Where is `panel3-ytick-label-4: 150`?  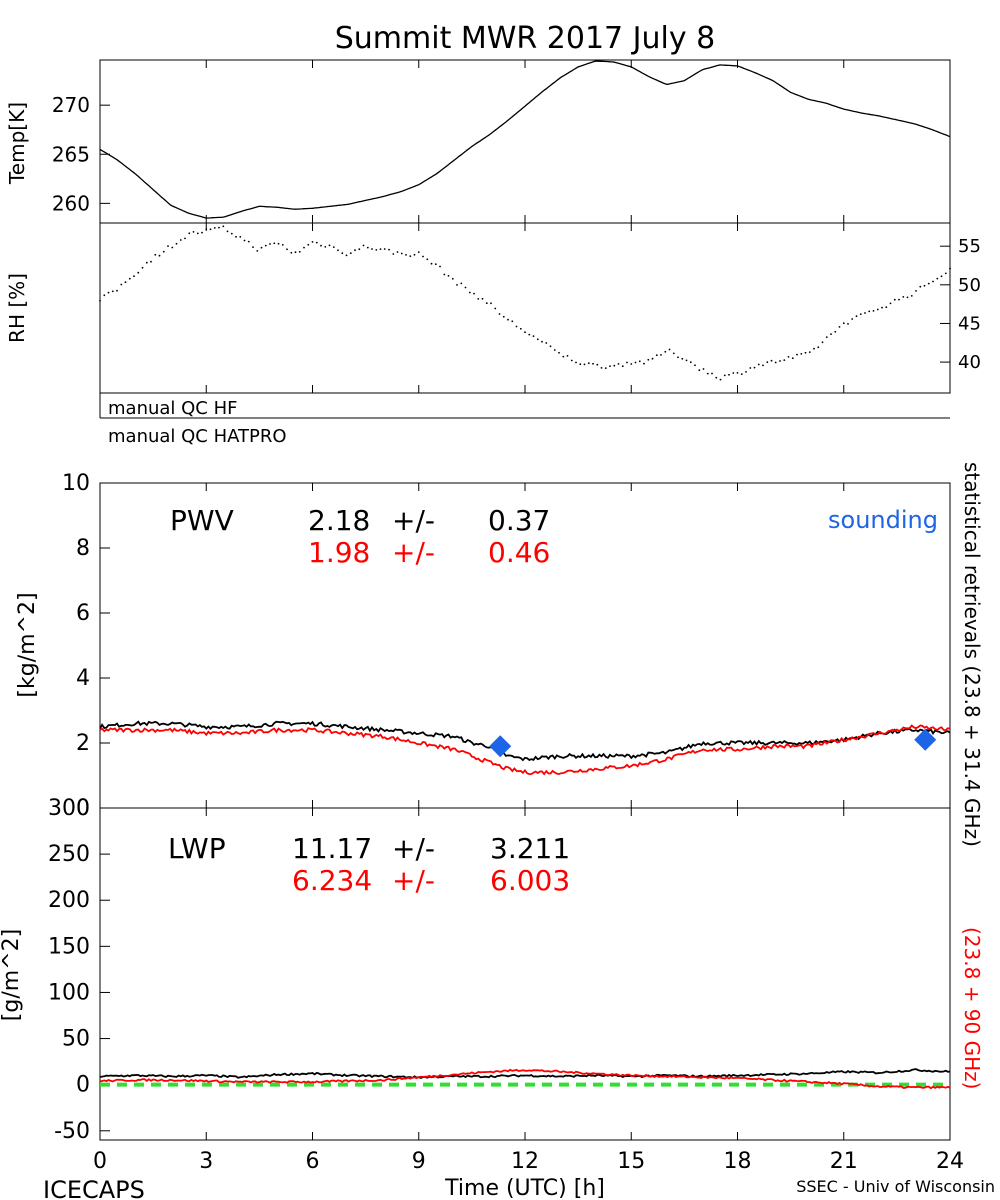 panel3-ytick-label-4: 150 is located at coordinates (69, 946).